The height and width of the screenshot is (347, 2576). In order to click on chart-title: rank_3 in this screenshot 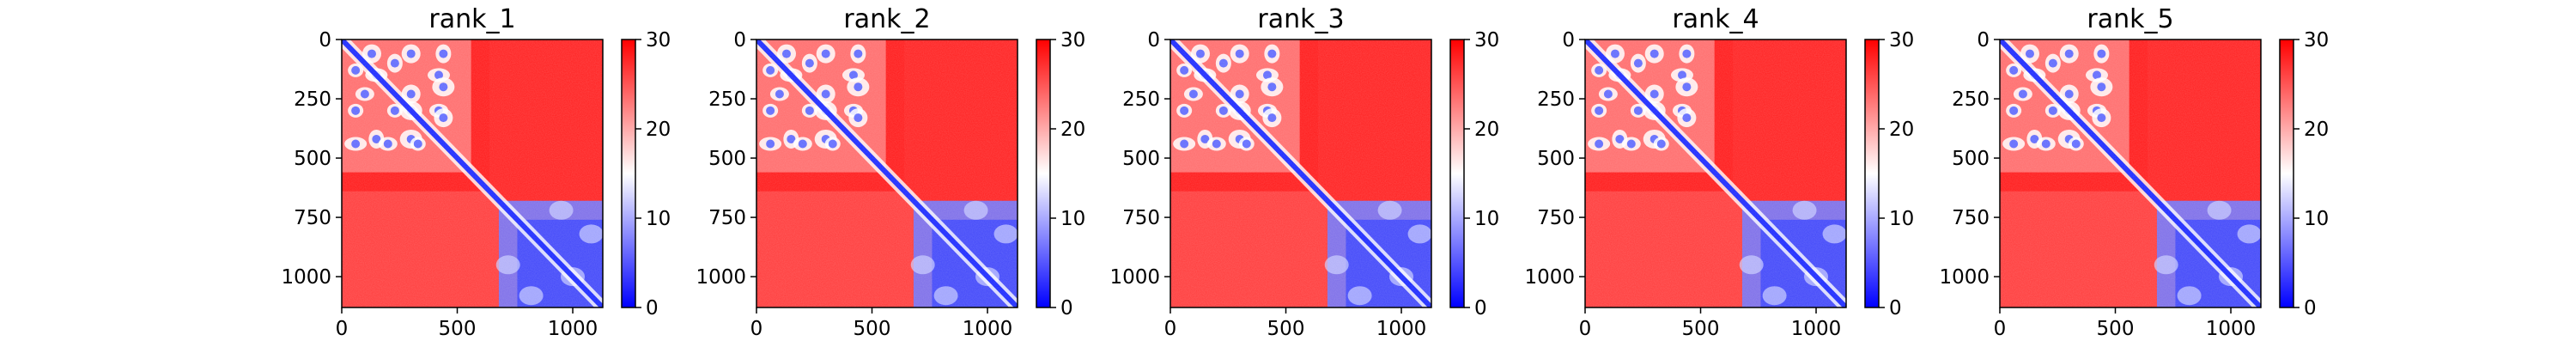, I will do `click(1301, 19)`.